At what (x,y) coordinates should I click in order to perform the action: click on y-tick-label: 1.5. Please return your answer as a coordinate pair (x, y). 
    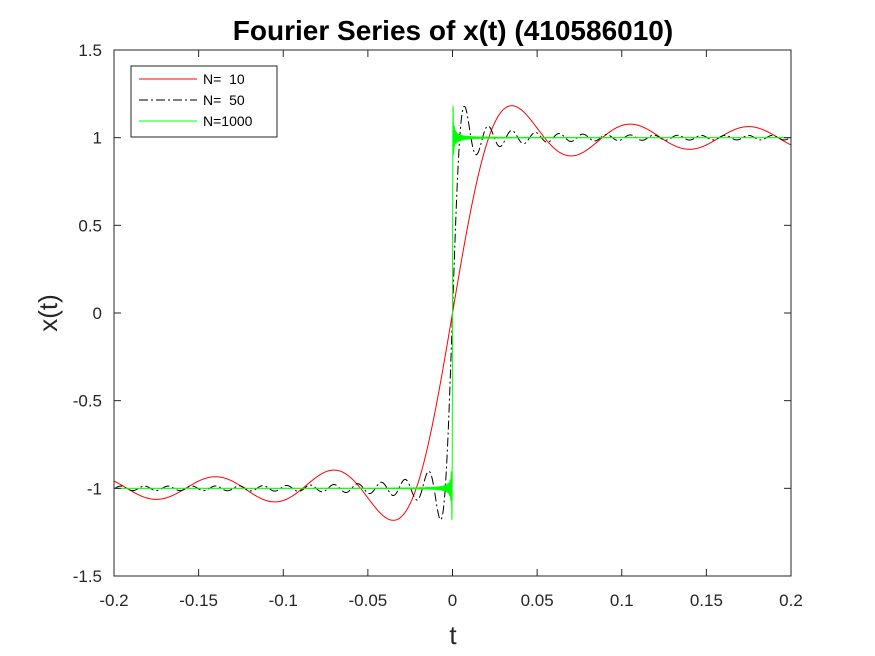
    Looking at the image, I should click on (90, 50).